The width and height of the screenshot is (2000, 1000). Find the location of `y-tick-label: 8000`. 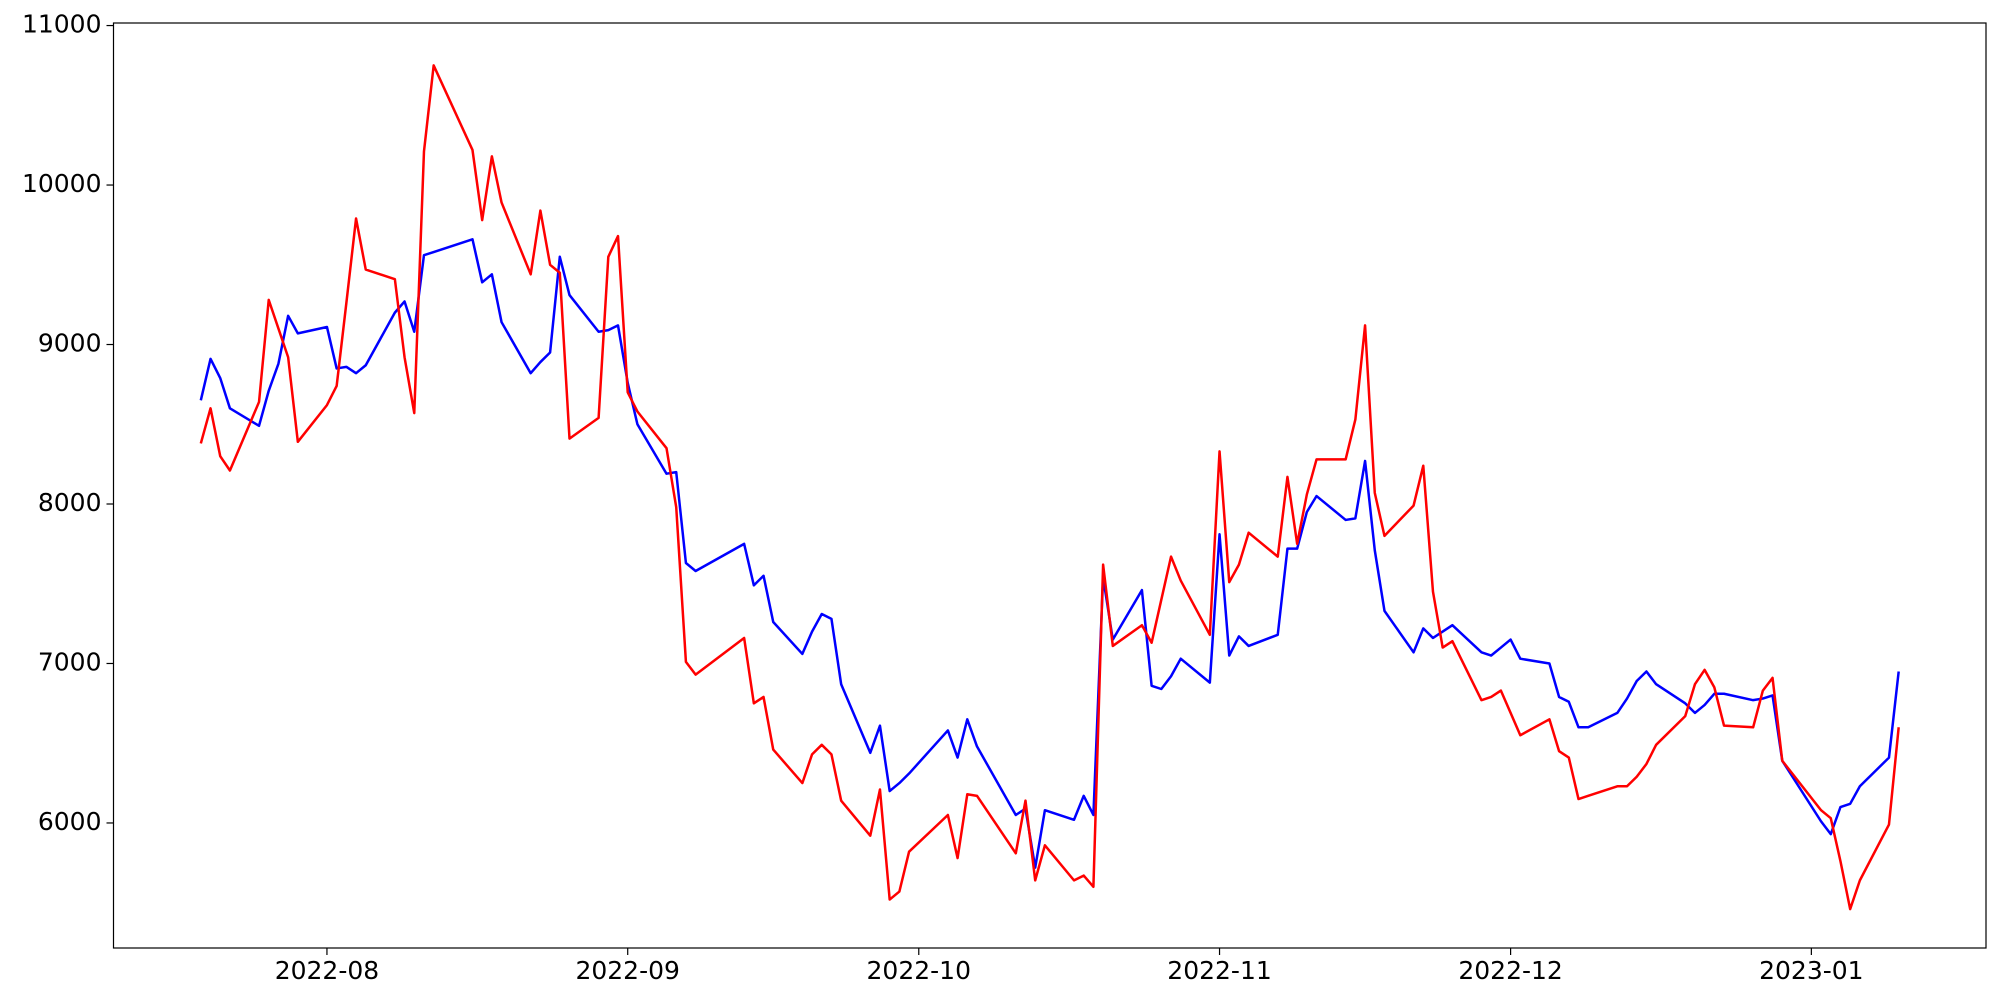

y-tick-label: 8000 is located at coordinates (70, 502).